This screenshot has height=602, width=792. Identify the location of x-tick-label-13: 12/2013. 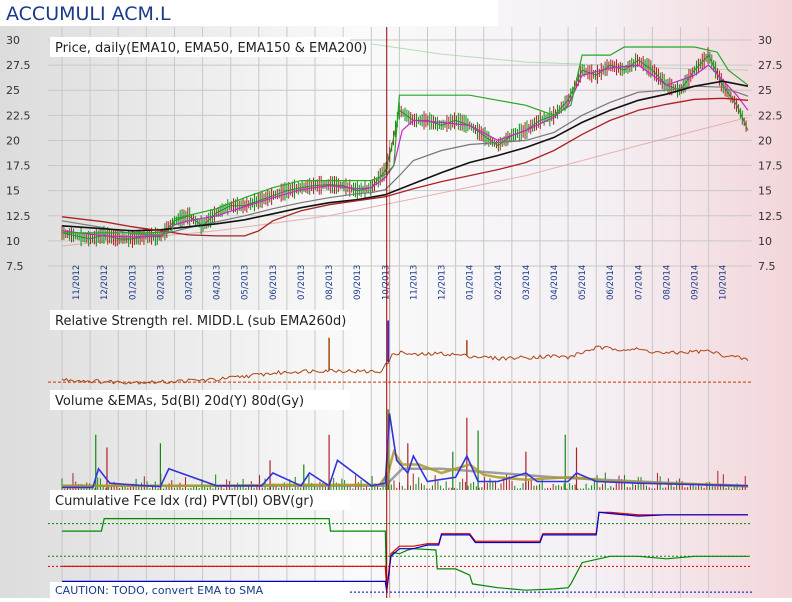
(443, 282).